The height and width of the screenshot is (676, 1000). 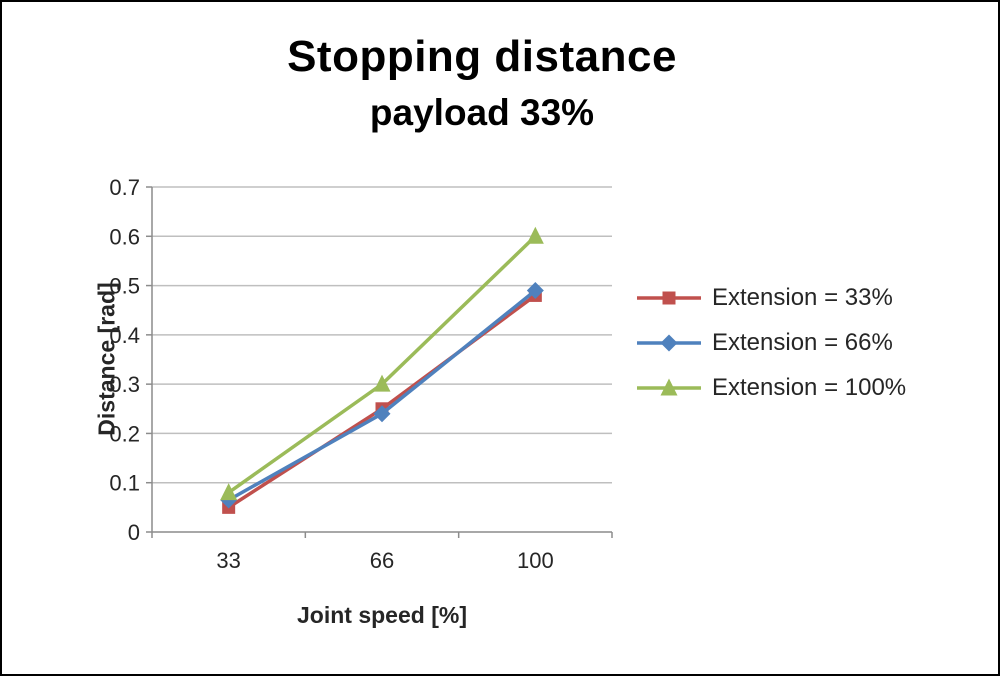 I want to click on square-marker-icon, so click(x=669, y=298).